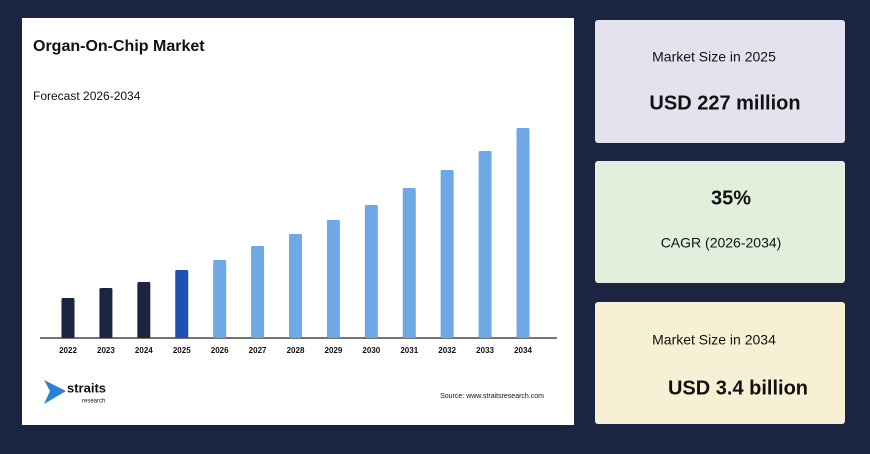  What do you see at coordinates (220, 350) in the screenshot?
I see `x-tick-label: 2026` at bounding box center [220, 350].